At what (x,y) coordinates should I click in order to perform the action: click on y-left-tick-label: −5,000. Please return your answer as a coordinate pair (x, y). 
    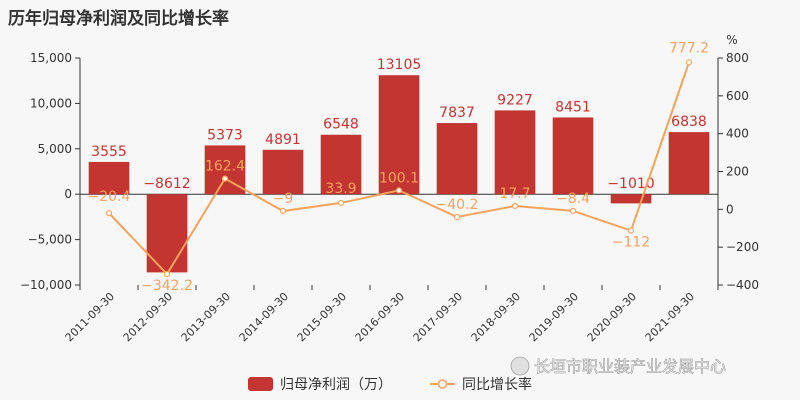
    Looking at the image, I should click on (50, 240).